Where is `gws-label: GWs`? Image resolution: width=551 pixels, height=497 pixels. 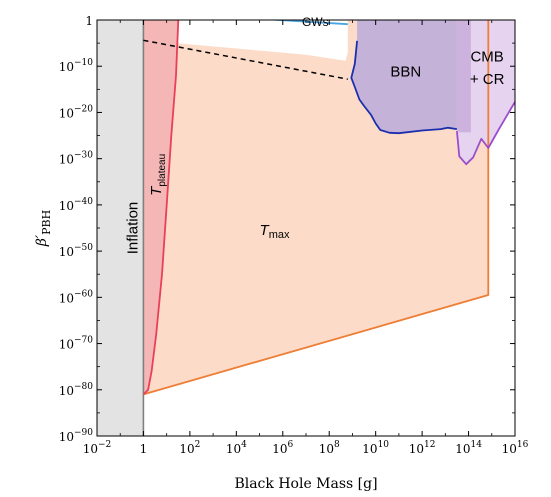 gws-label: GWs is located at coordinates (315, 22).